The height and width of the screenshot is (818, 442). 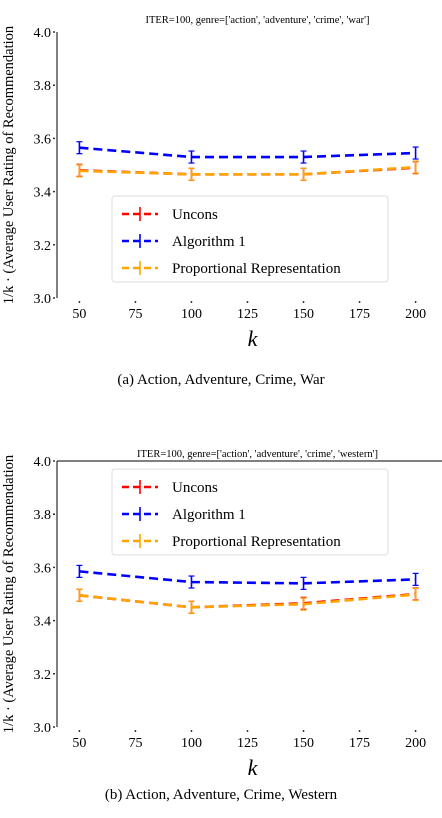 What do you see at coordinates (221, 380) in the screenshot?
I see `caption-a: (a) Action, Adventure, Crime, War` at bounding box center [221, 380].